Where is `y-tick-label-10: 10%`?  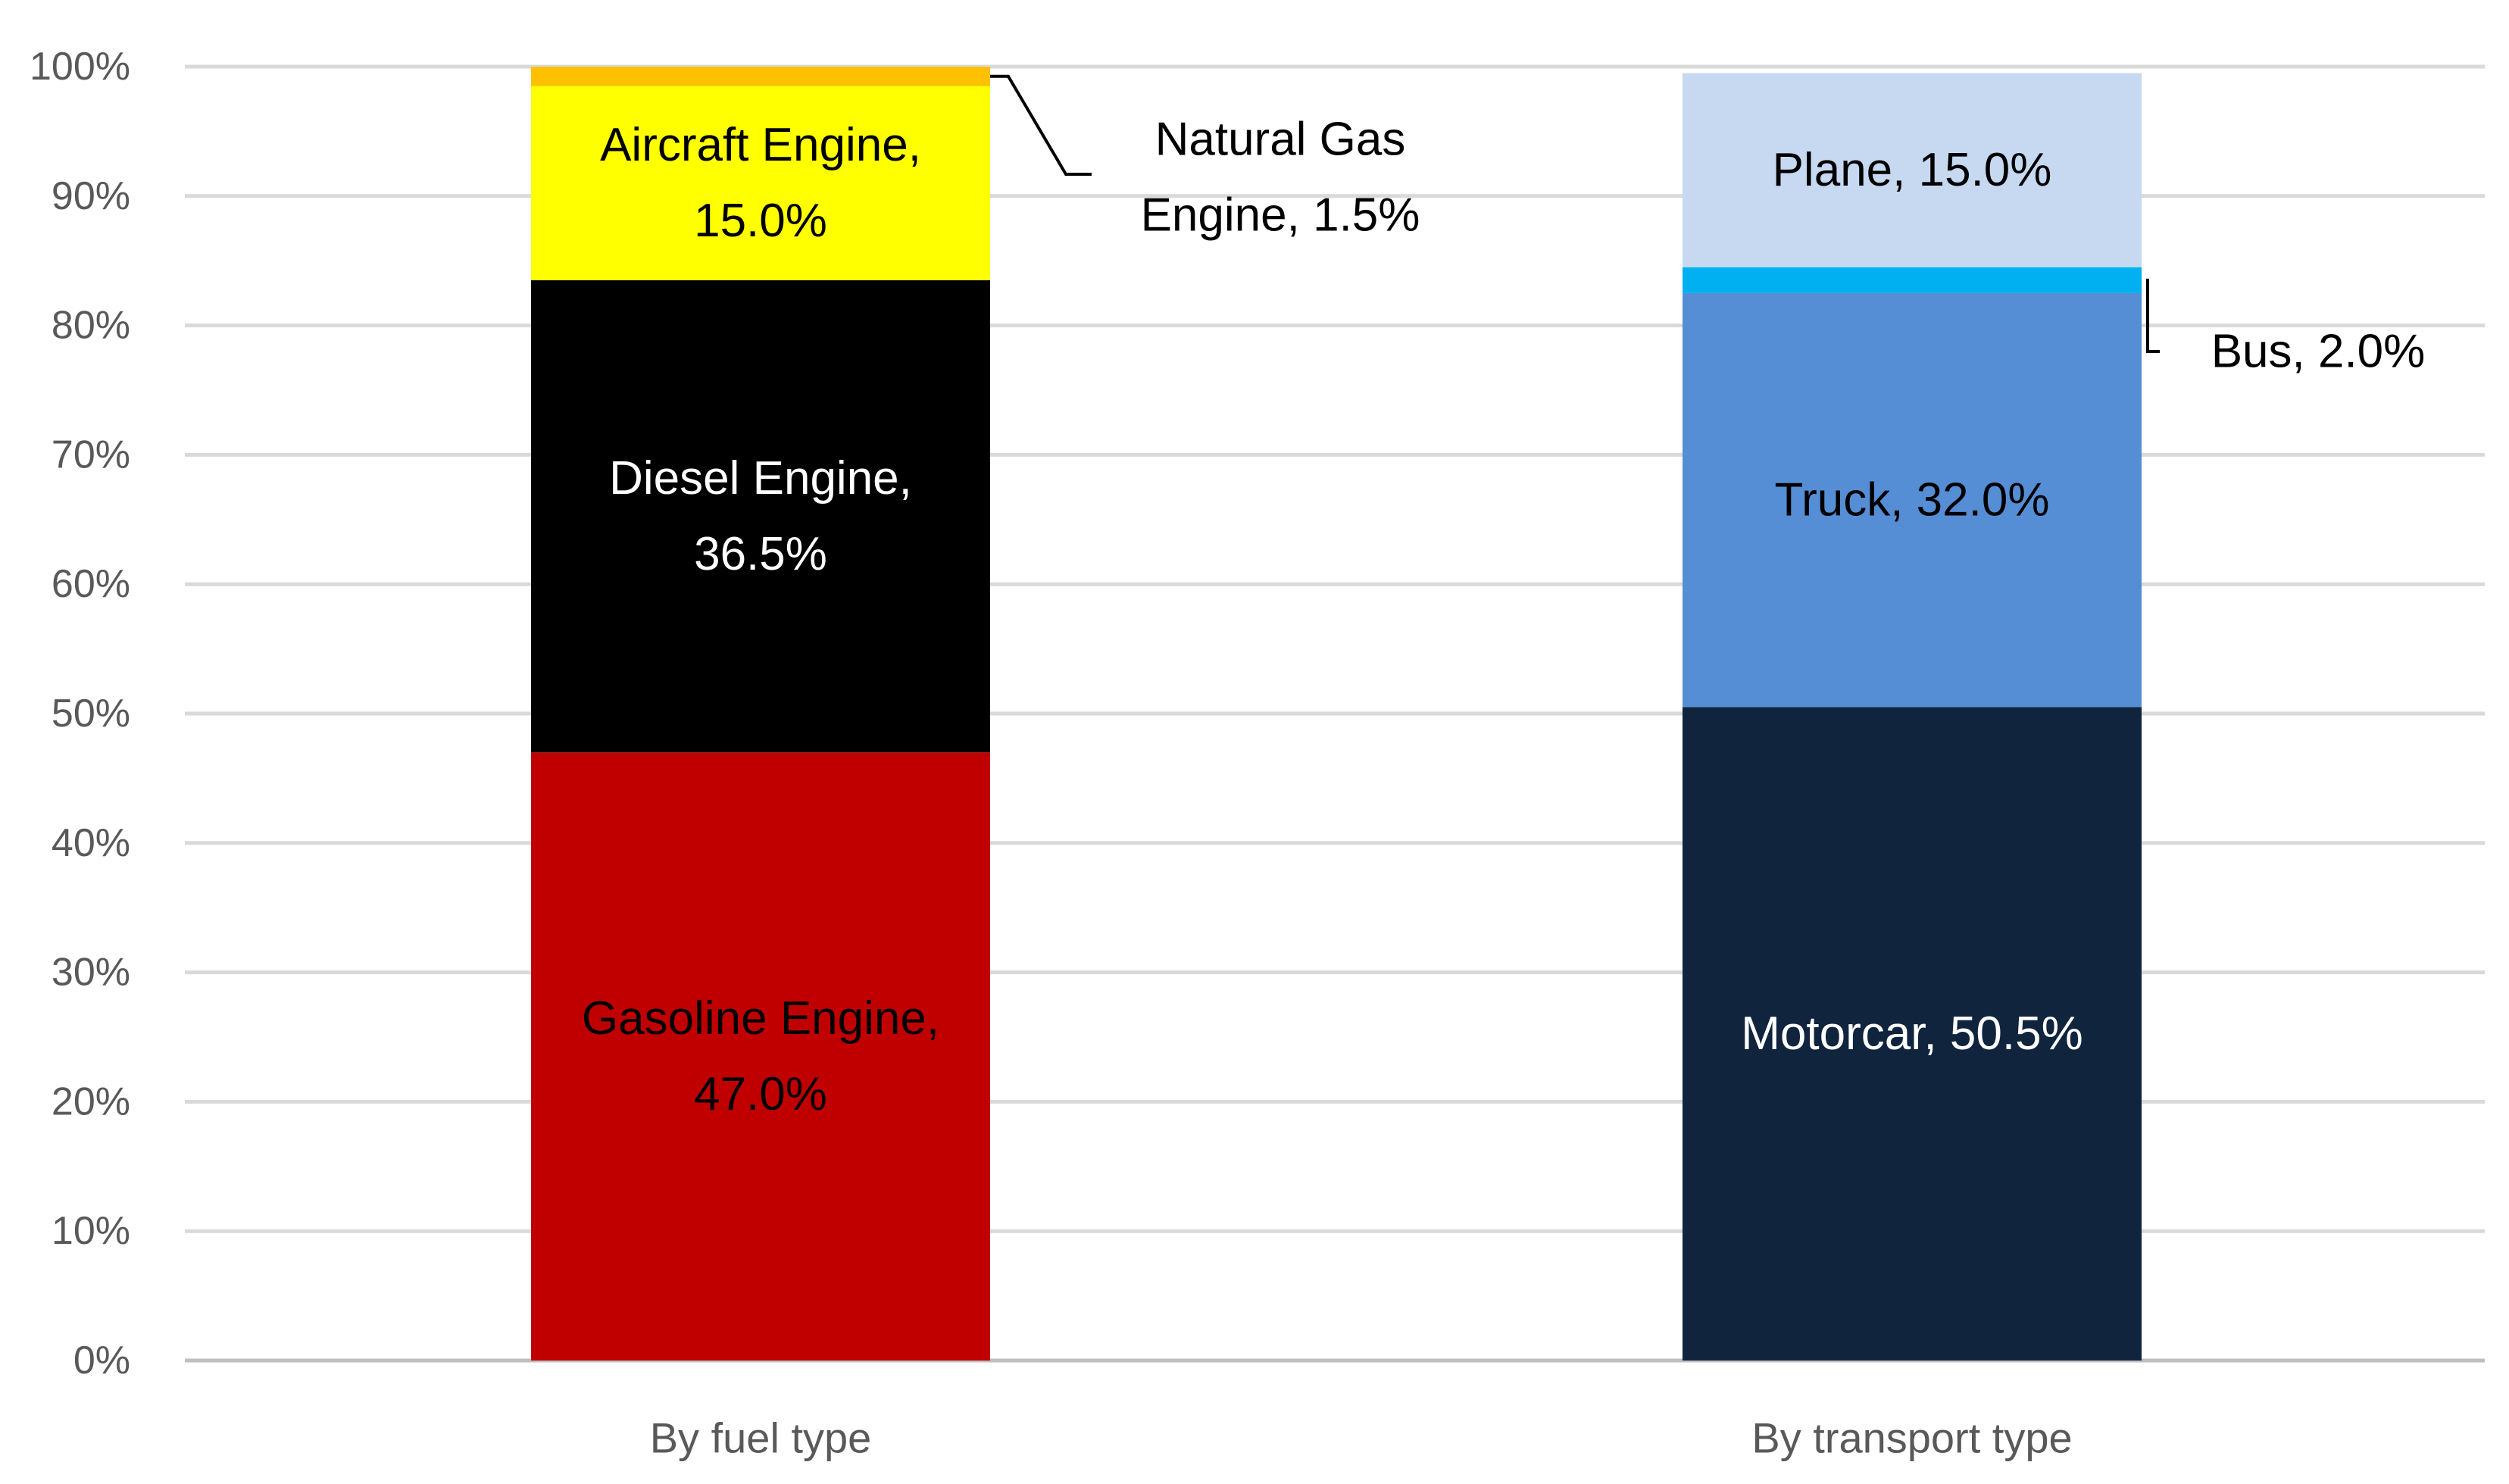 y-tick-label-10: 10% is located at coordinates (91, 1231).